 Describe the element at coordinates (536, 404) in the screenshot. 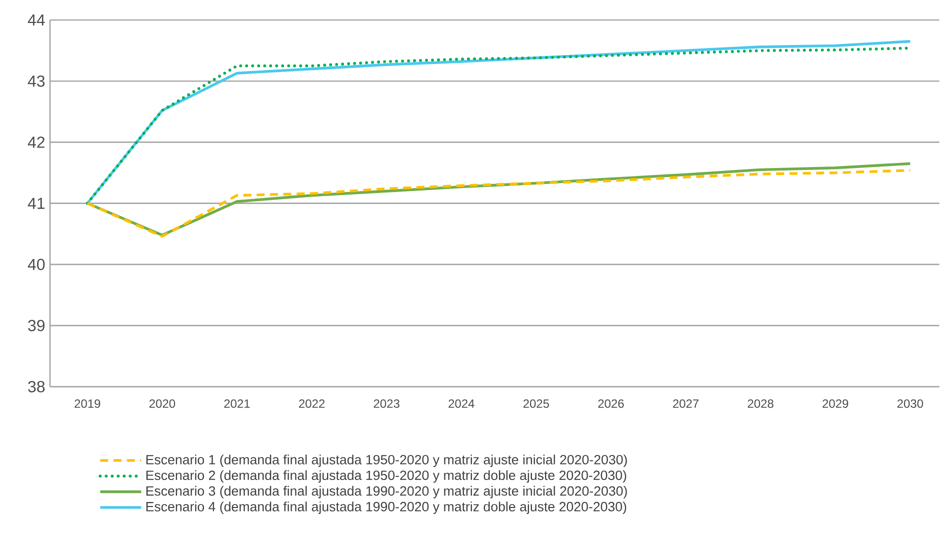

I see `x-tick-label: 2025` at that location.